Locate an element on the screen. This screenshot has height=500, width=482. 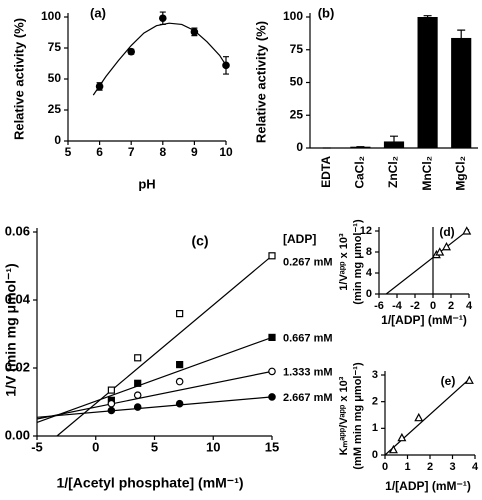
series-label: 0.667 mM is located at coordinates (308, 338).